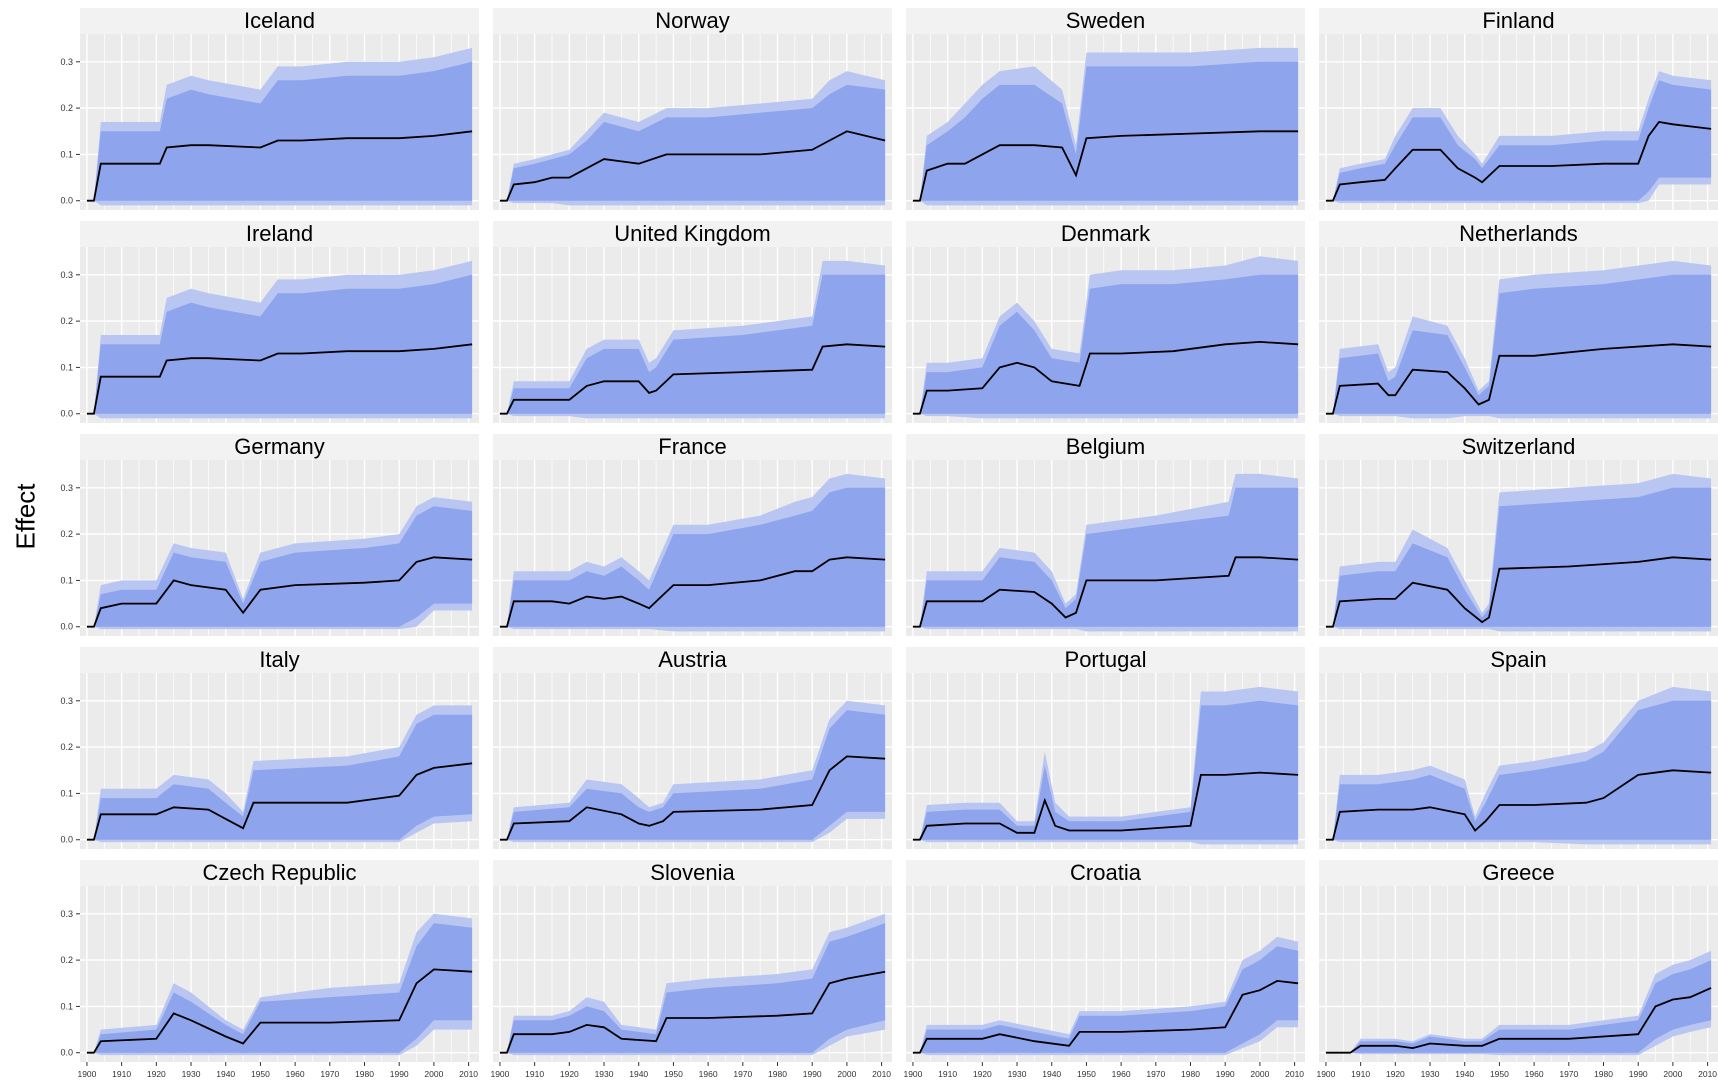  What do you see at coordinates (982, 1074) in the screenshot?
I see `x-tick-label: 1920` at bounding box center [982, 1074].